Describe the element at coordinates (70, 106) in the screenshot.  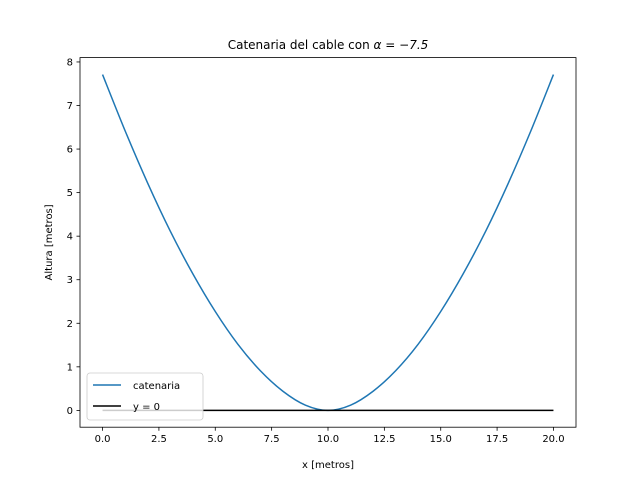
I see `y-tick-label: 7` at that location.